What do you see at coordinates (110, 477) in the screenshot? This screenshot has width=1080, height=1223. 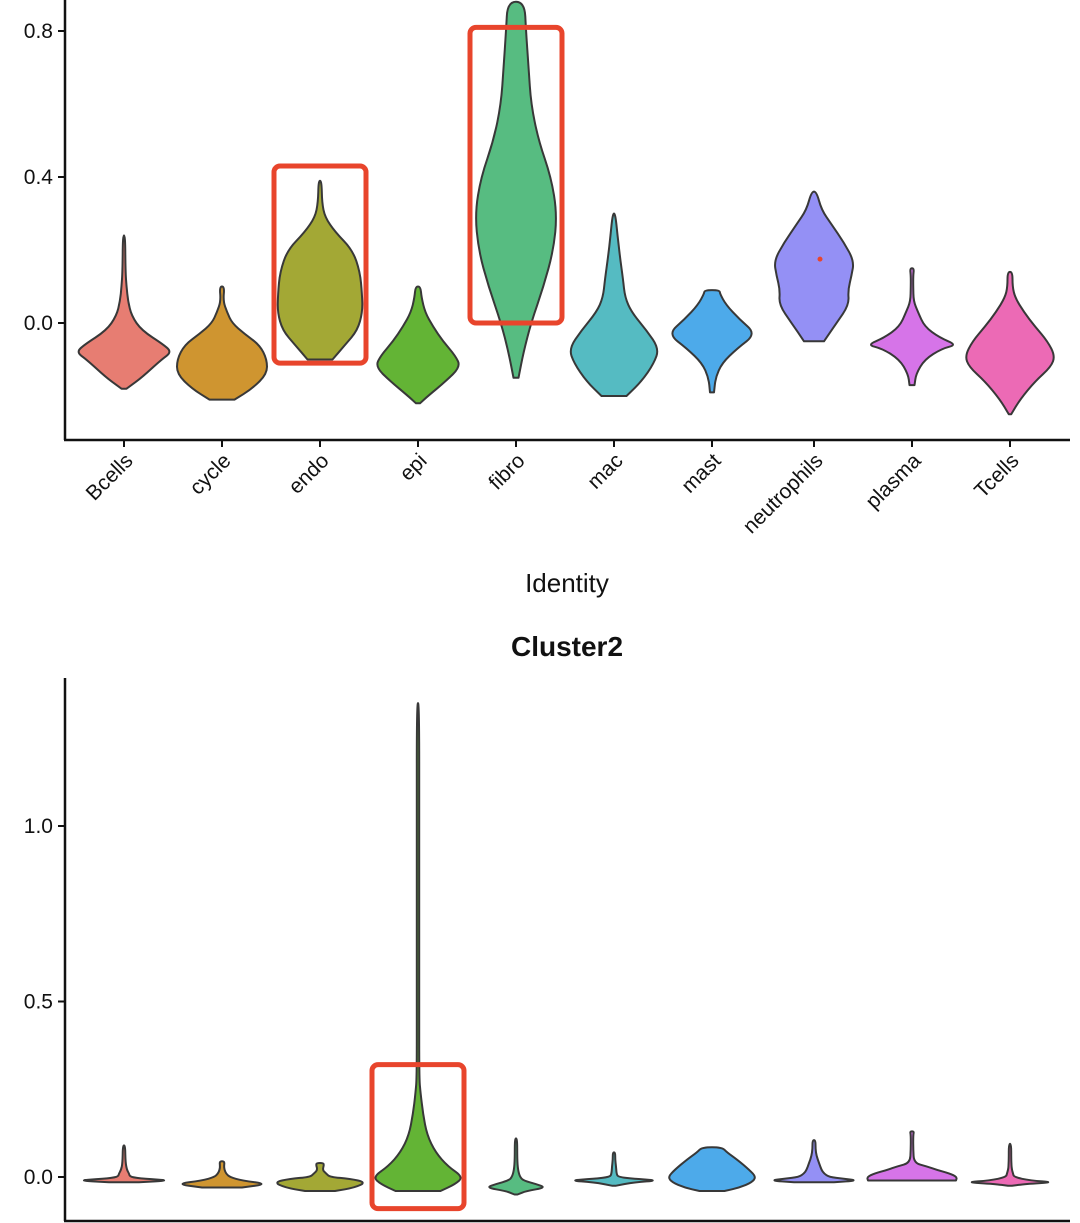 I see `x-tick-label: Bcells` at bounding box center [110, 477].